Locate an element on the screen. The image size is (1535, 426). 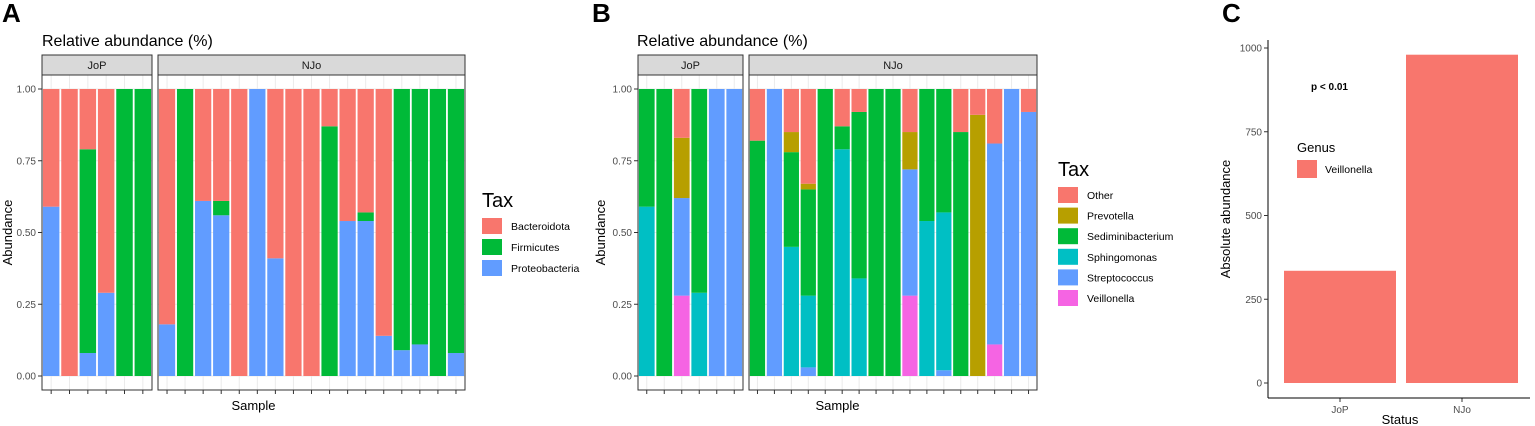
legend-item-label: Sediminibacterium is located at coordinates (1130, 237).